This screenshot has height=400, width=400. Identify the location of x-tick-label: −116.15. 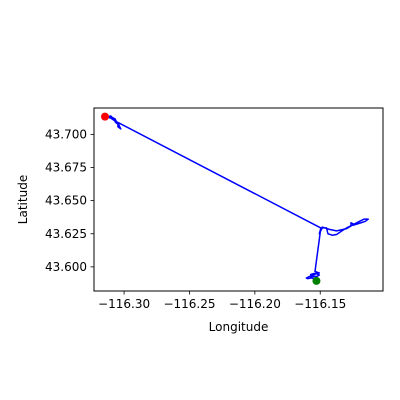
(320, 304).